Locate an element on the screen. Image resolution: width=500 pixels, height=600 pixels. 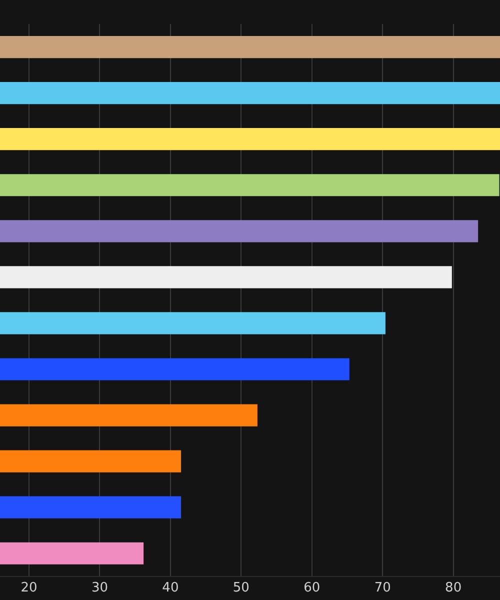
x-tick-label: 50 is located at coordinates (241, 588).